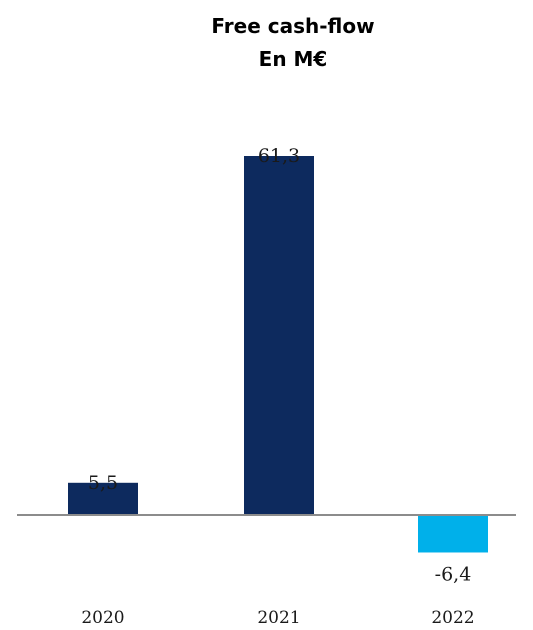 The image size is (533, 630). What do you see at coordinates (102, 618) in the screenshot?
I see `x-tick-label-2020: 2020` at bounding box center [102, 618].